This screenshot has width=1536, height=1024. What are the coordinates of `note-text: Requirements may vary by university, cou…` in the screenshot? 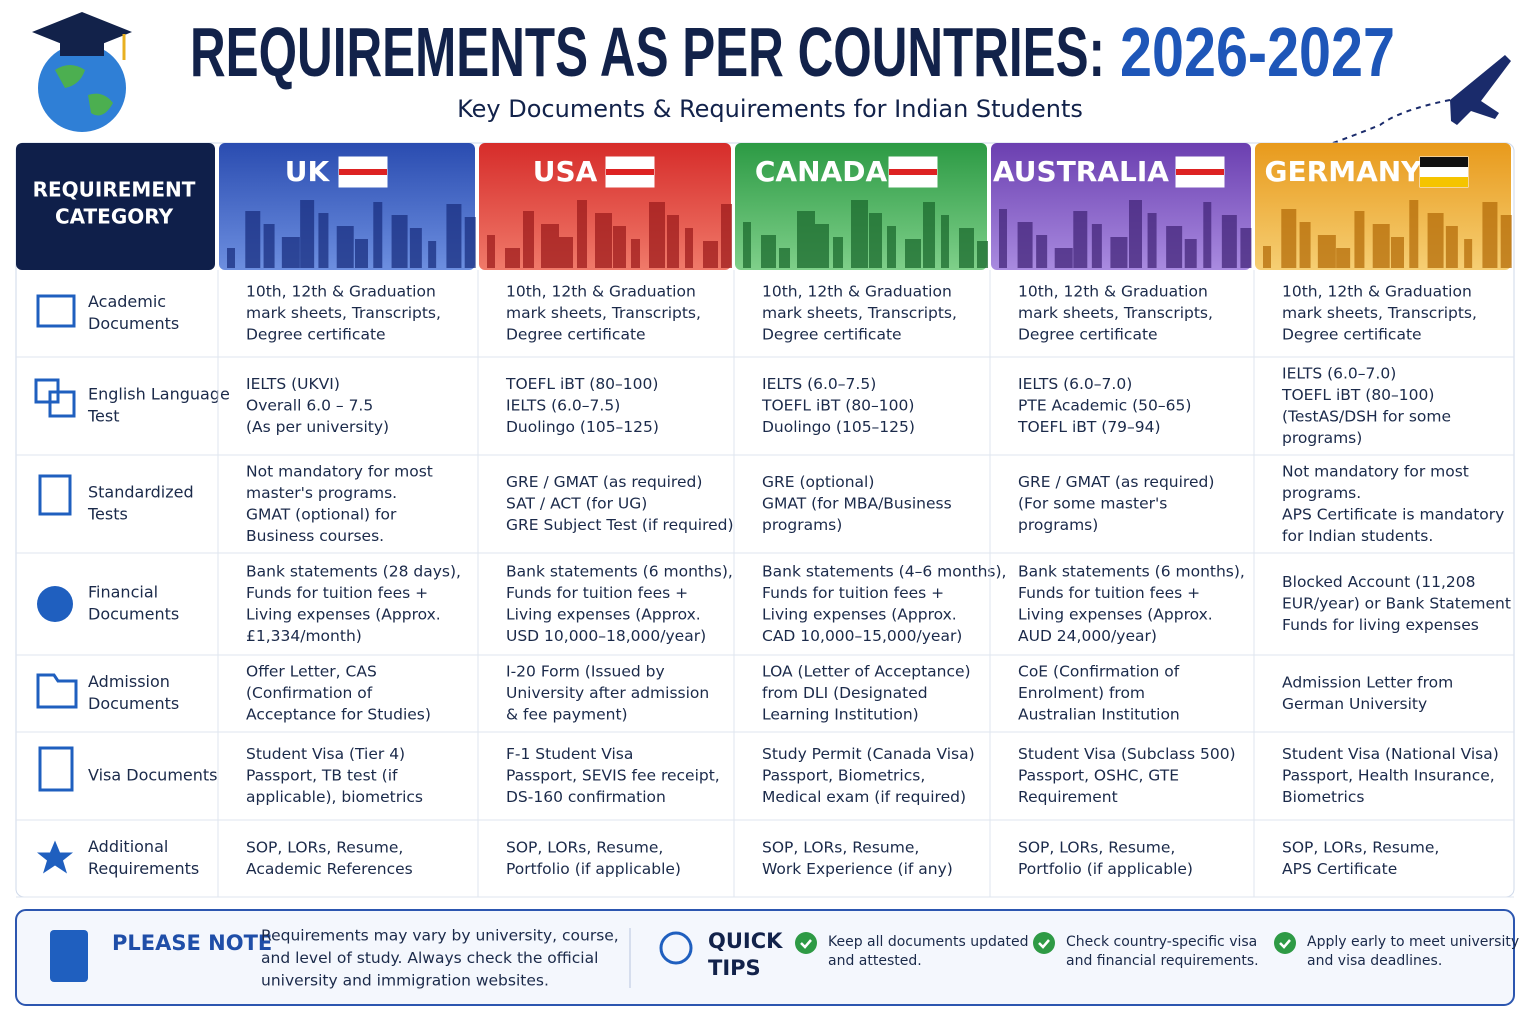 It's located at (440, 936).